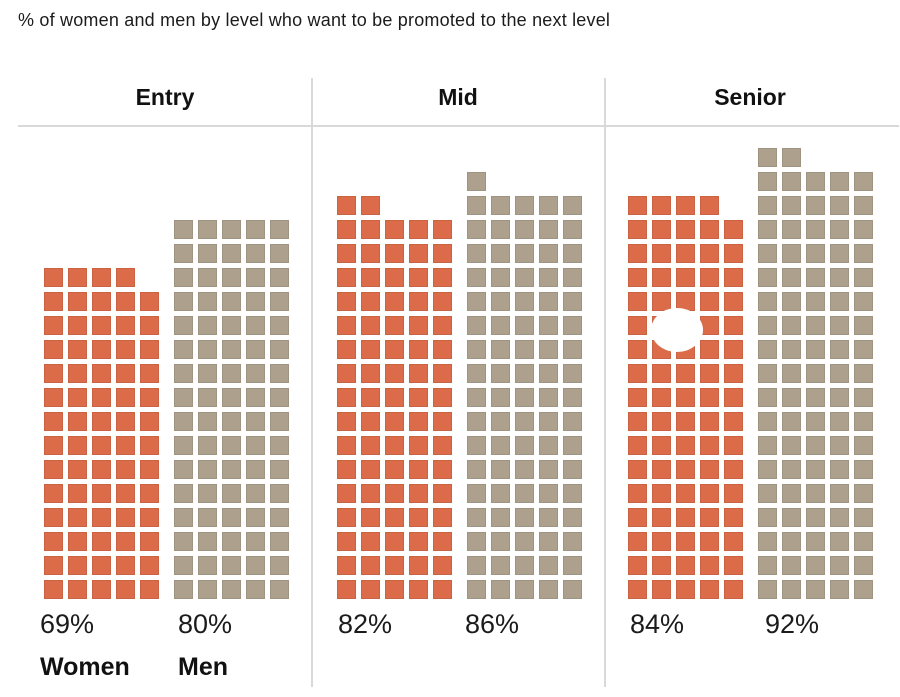 This screenshot has width=900, height=697. Describe the element at coordinates (492, 624) in the screenshot. I see `value-label-mid-men: 86%` at that location.